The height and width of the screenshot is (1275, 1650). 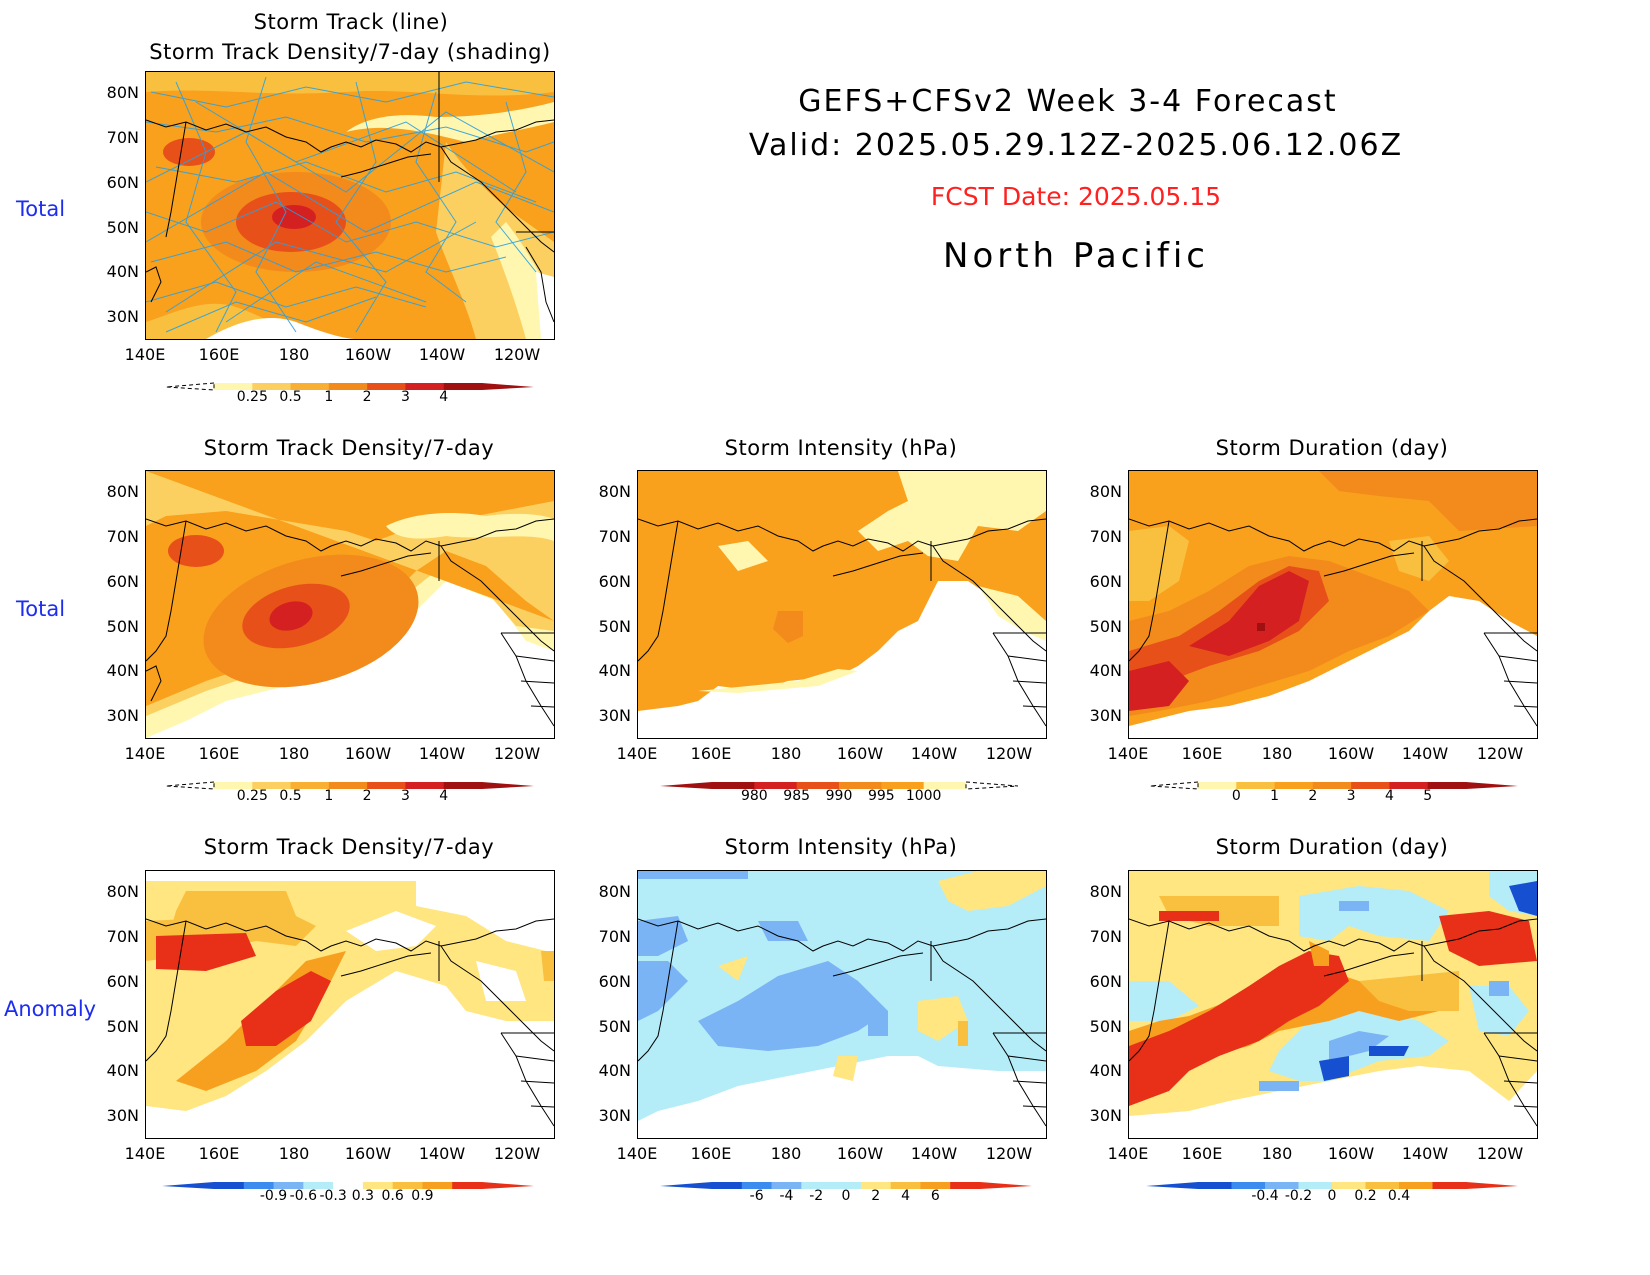 I want to click on valid-range: Valid: 2025.05.29.12Z-2025.06.12.06Z, so click(x=1076, y=145).